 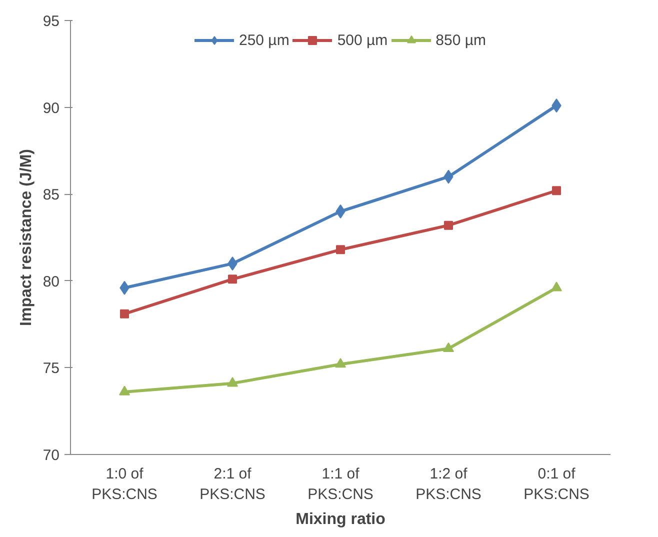 I want to click on x-axis-title: Mixing ratio, so click(x=341, y=519).